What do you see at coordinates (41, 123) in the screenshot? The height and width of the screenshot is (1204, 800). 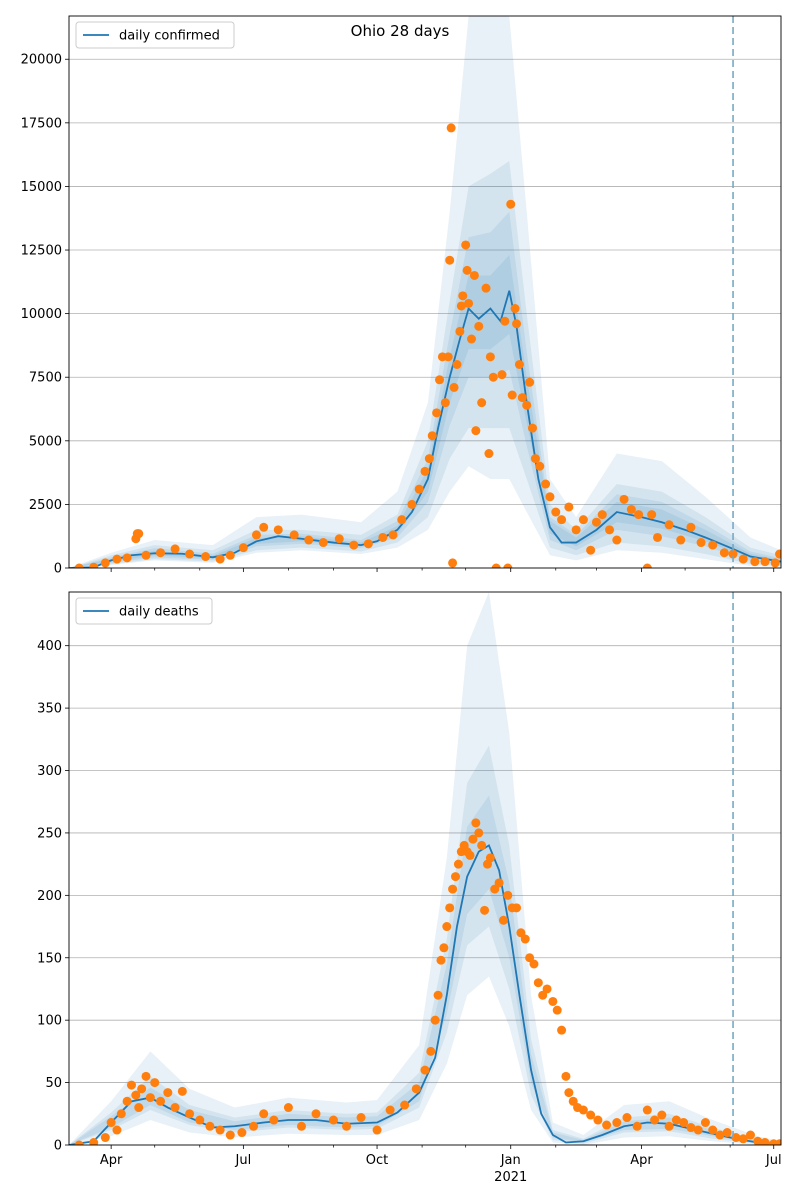 I see `y-tick-label: 17500` at bounding box center [41, 123].